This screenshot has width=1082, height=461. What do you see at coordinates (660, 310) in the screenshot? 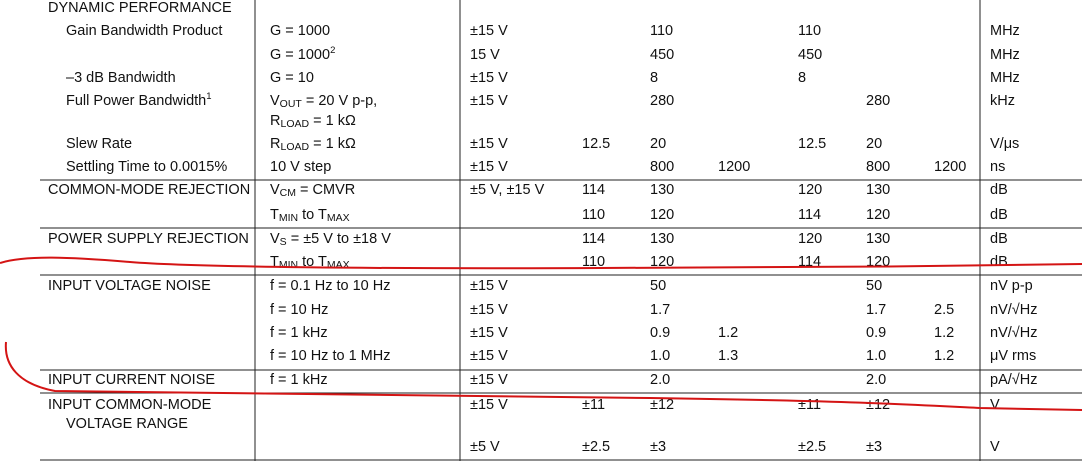
I see `cell-value: 1.7` at bounding box center [660, 310].